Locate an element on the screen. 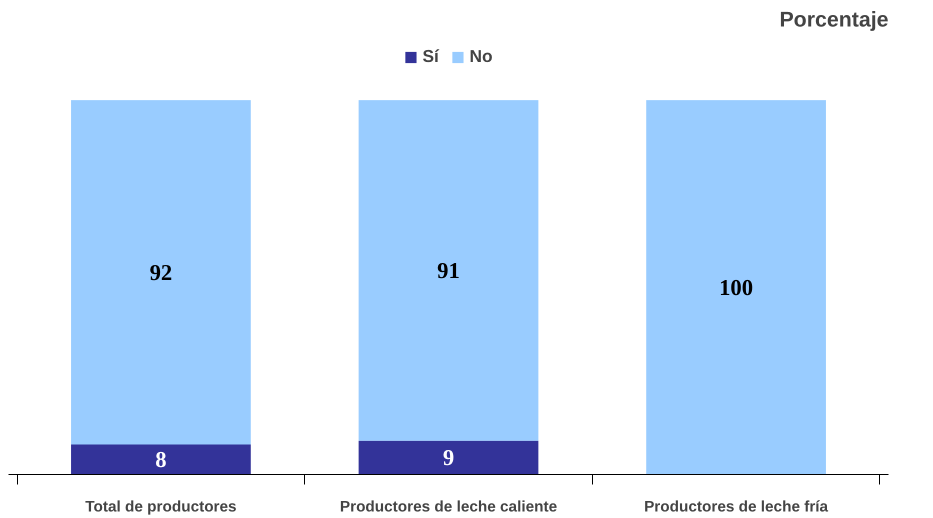 The image size is (933, 518). x-tick-label: Productores de leche caliente is located at coordinates (449, 507).